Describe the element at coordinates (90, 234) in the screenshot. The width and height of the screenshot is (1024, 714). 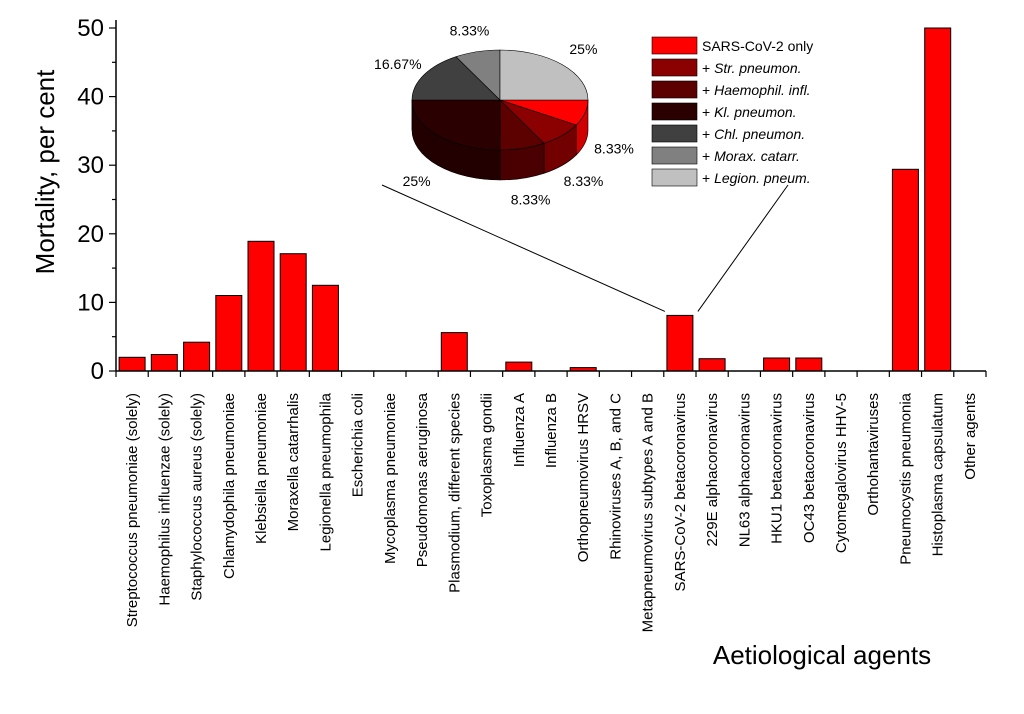
I see `y-tick-label: 20` at that location.